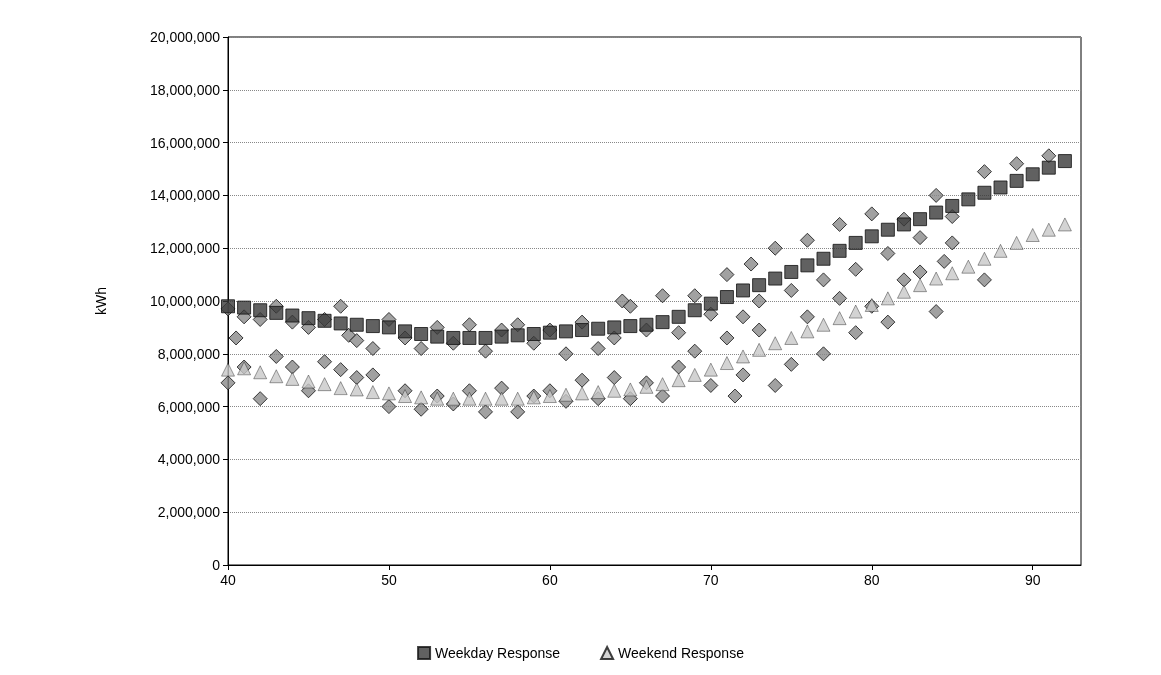 Image resolution: width=1161 pixels, height=675 pixels. What do you see at coordinates (871, 580) in the screenshot?
I see `x-tick-label: 80` at bounding box center [871, 580].